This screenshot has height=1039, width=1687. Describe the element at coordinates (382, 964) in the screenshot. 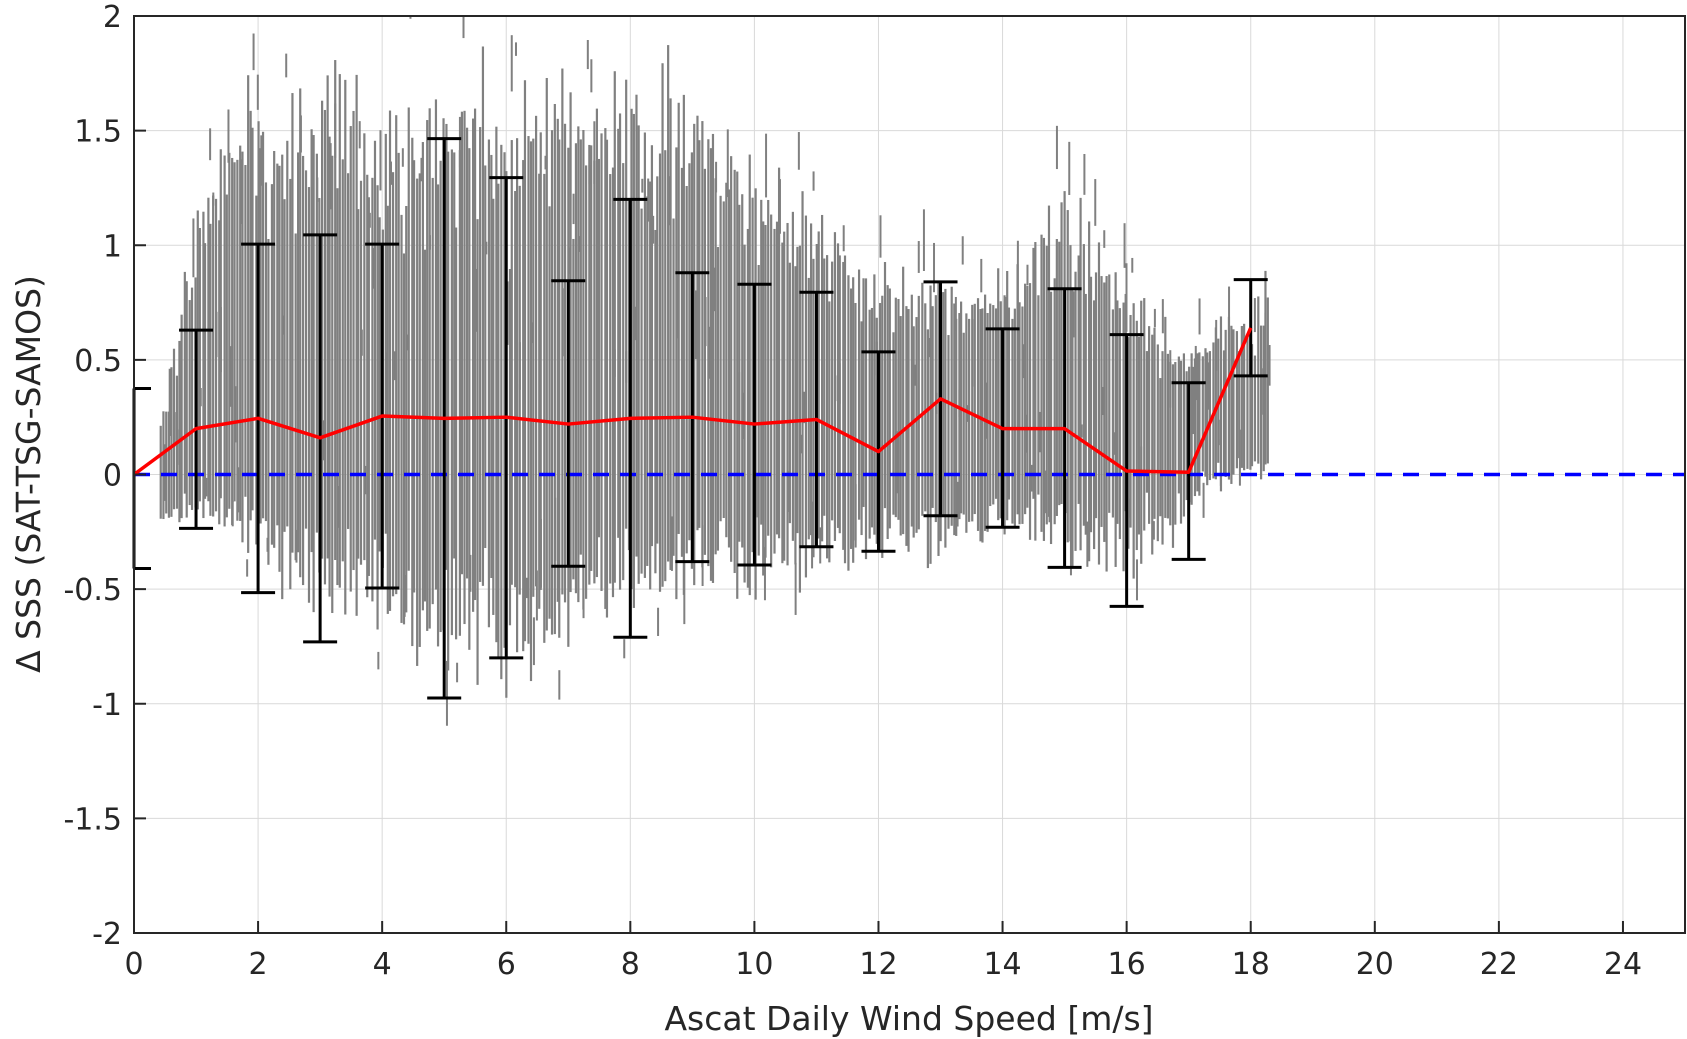

I see `x-tick-label: 4` at that location.